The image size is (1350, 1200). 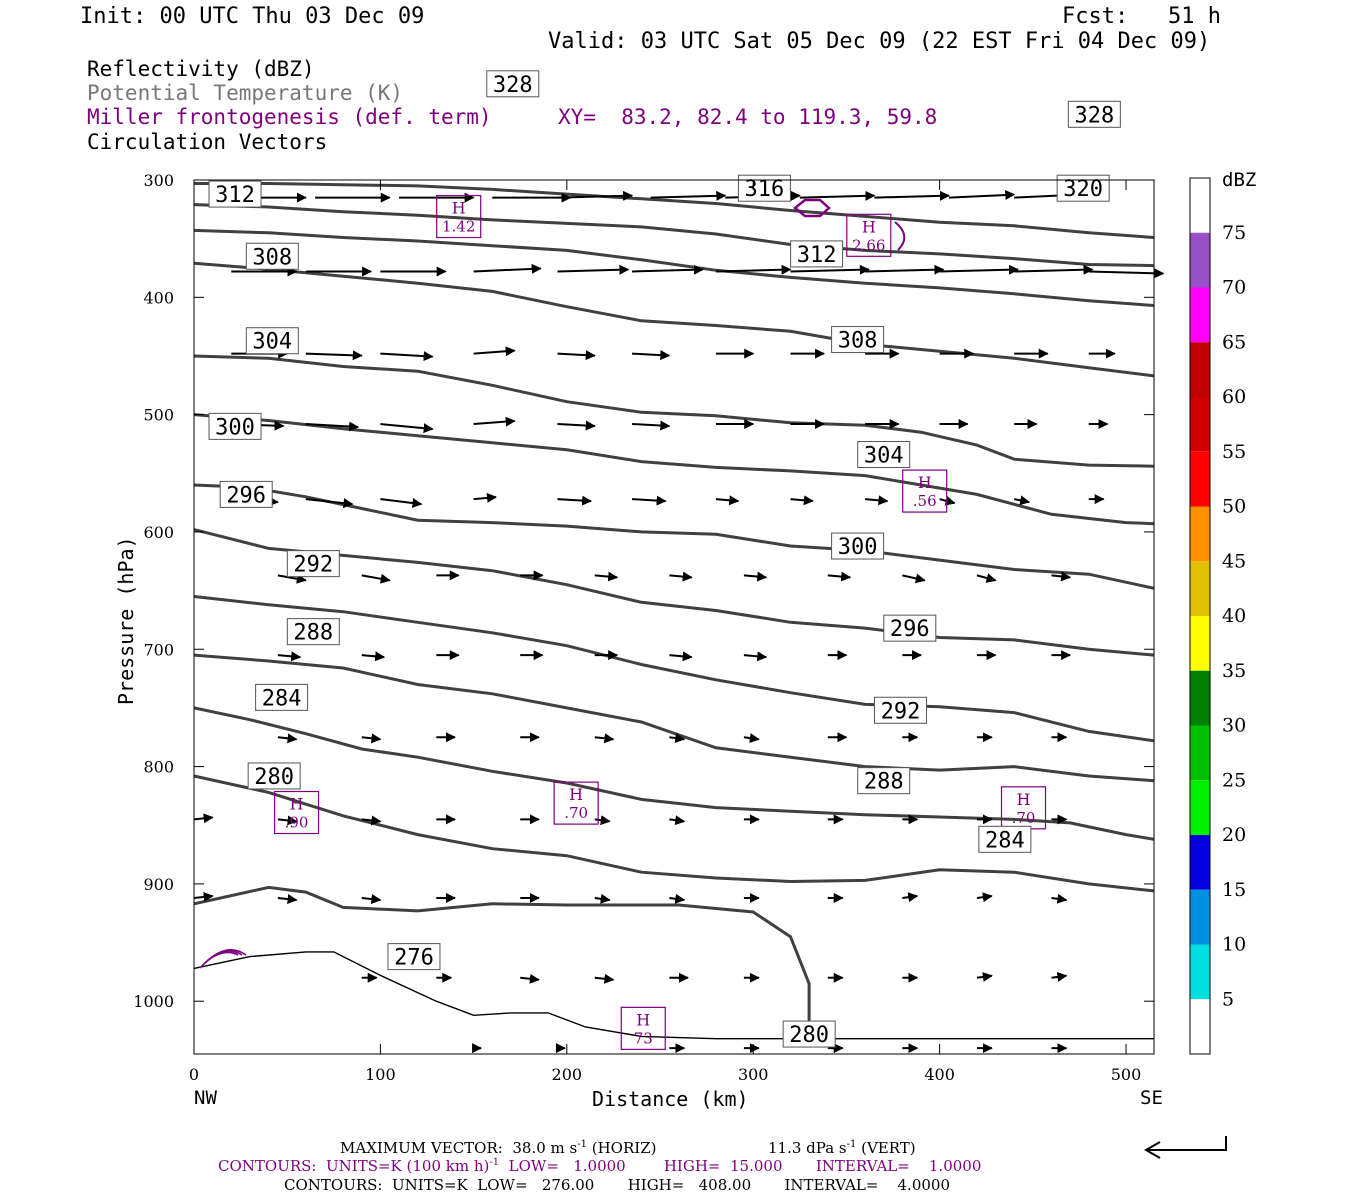 What do you see at coordinates (158, 884) in the screenshot?
I see `y-tick-label: 900` at bounding box center [158, 884].